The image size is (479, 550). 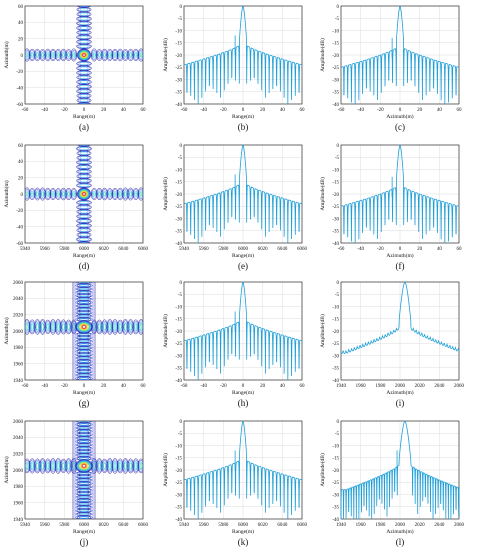 I want to click on x-tick-label: -60, so click(x=25, y=110).